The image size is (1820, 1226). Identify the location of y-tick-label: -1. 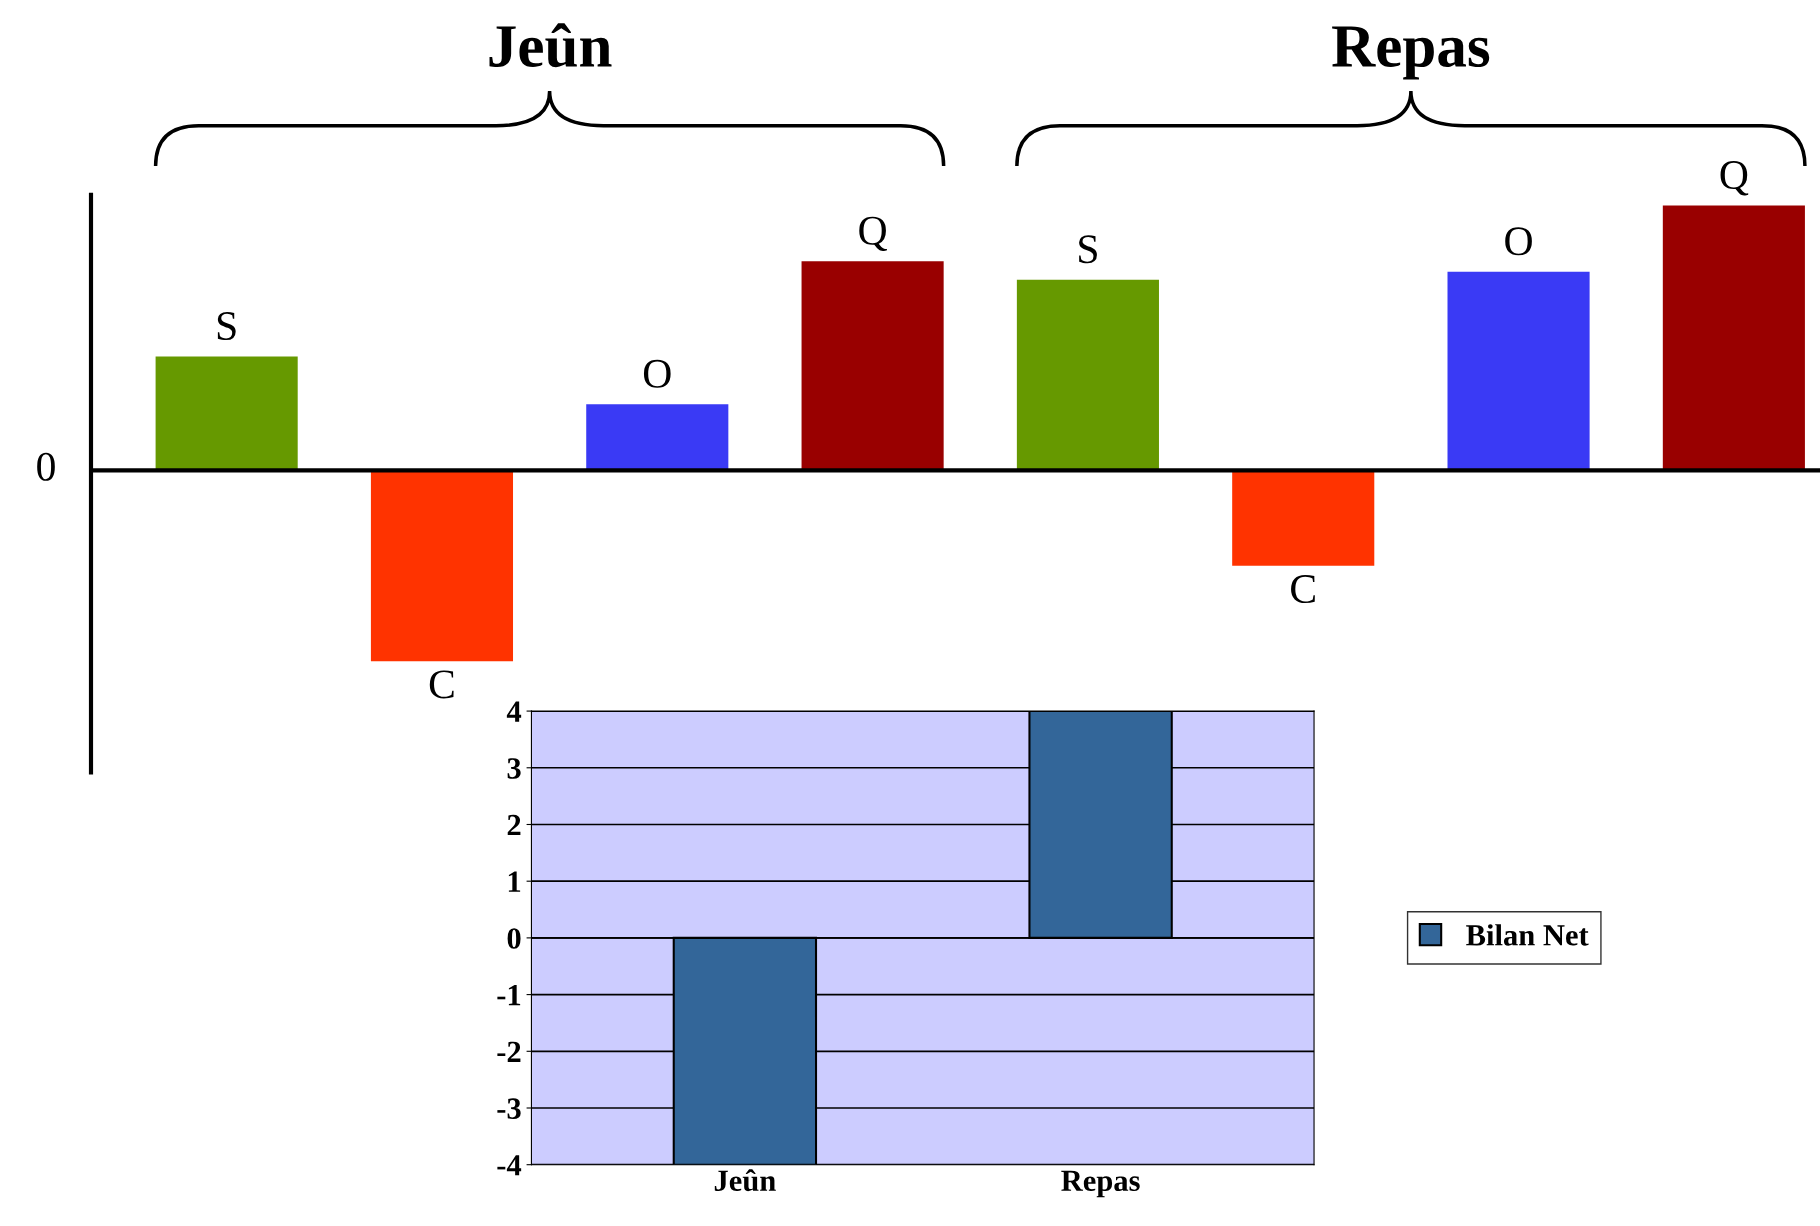
(509, 995).